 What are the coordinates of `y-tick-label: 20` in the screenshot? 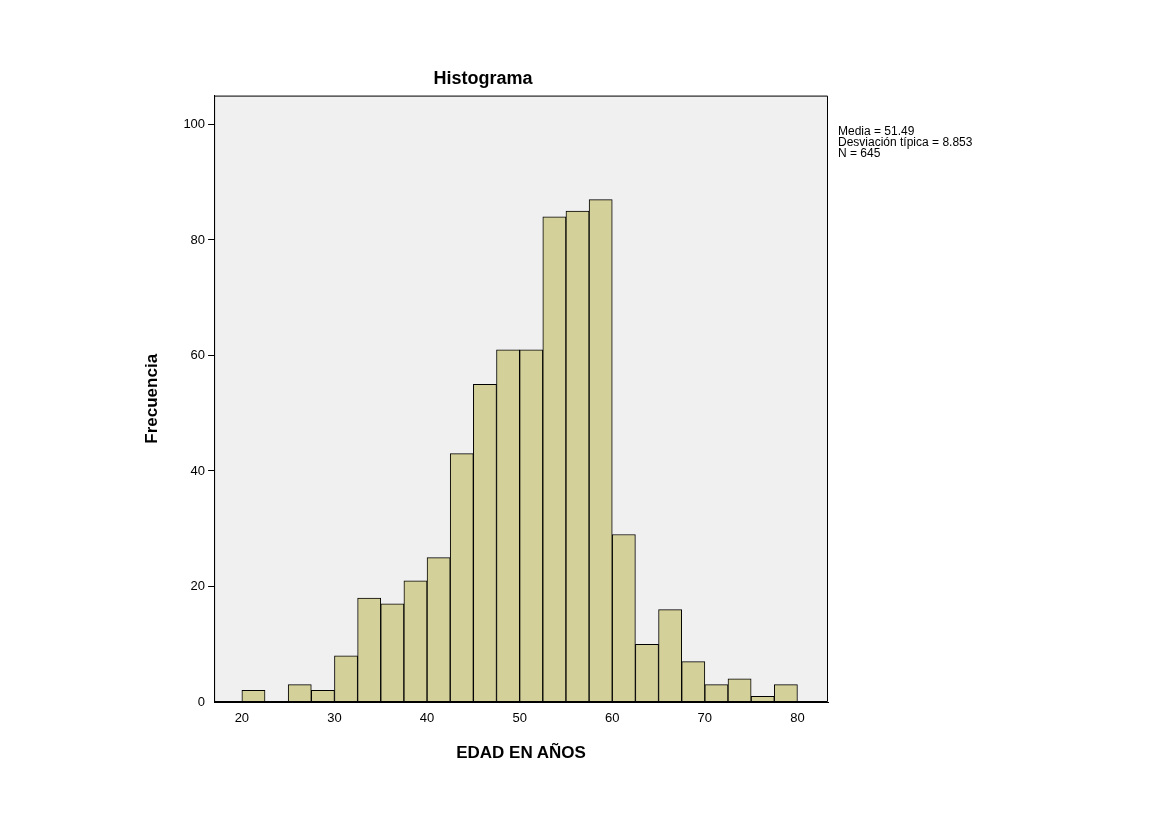 It's located at (198, 586).